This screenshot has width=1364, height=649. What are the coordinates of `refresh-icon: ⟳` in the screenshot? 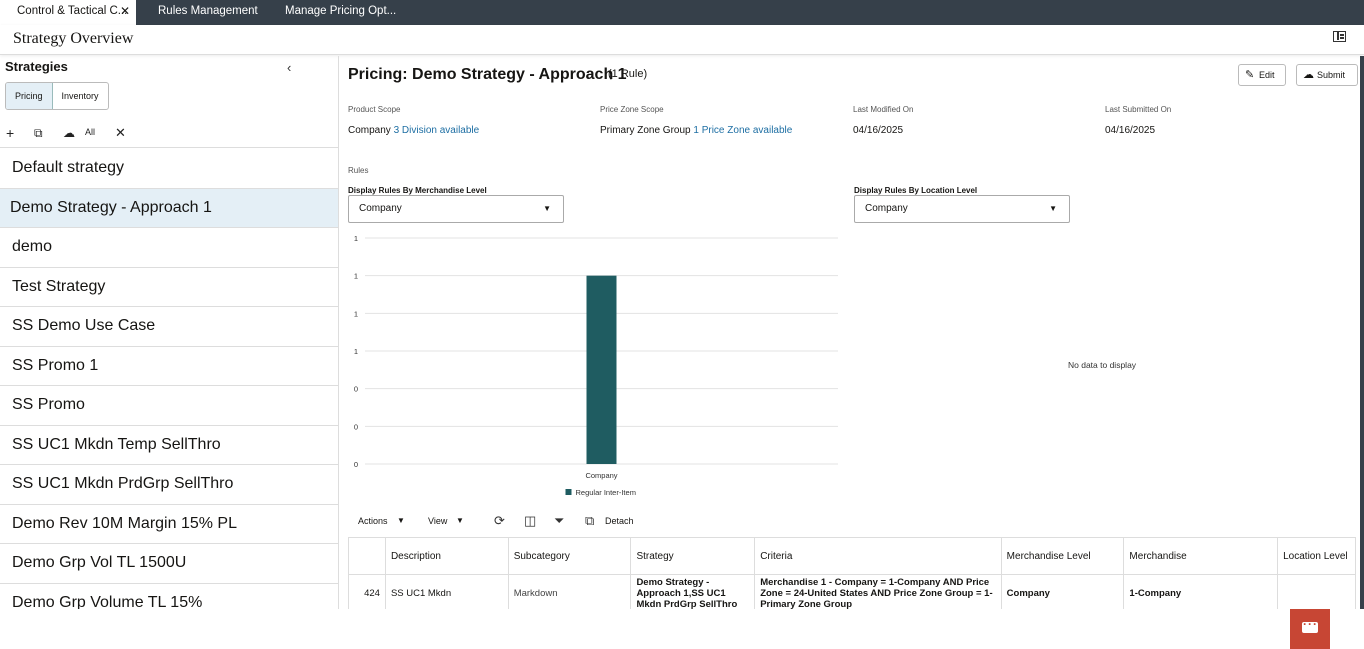 It's located at (499, 520).